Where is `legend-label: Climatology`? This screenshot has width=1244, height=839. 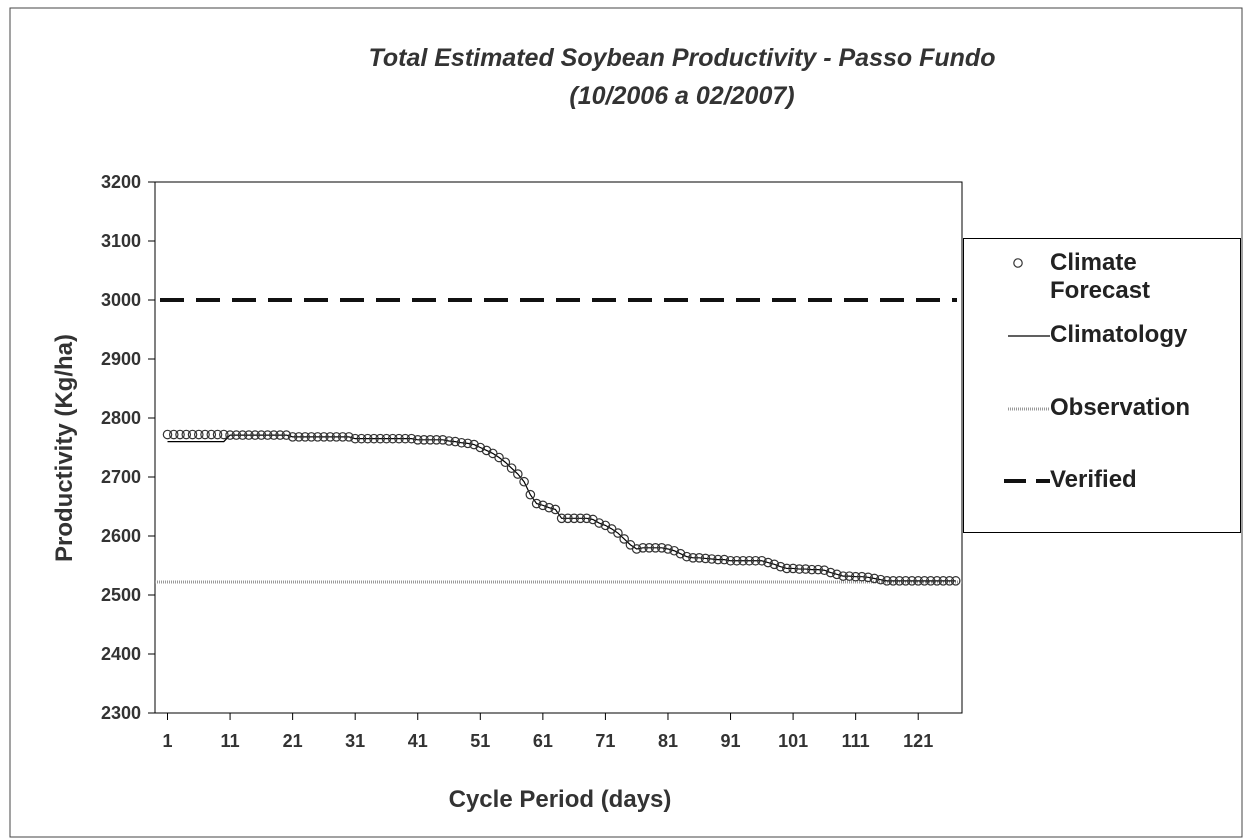
legend-label: Climatology is located at coordinates (1119, 334).